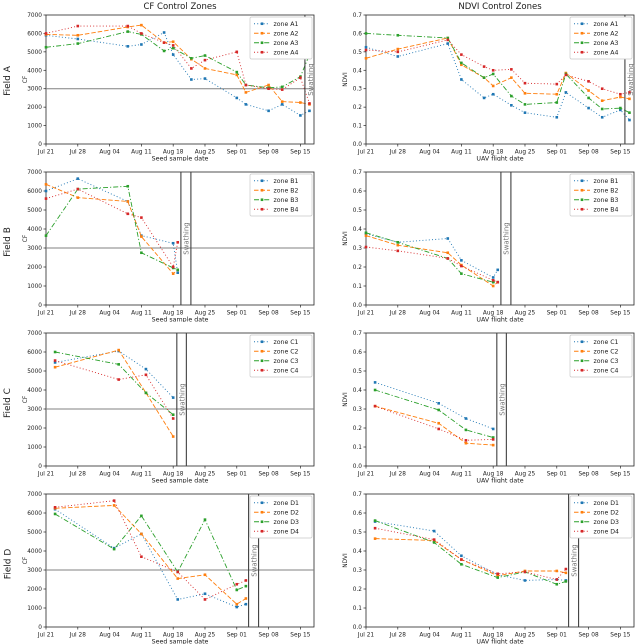 This screenshot has width=640, height=644. What do you see at coordinates (36, 561) in the screenshot?
I see `y-axis: 0 1000 2000 3000 4000 5000 6000 7000` at bounding box center [36, 561].